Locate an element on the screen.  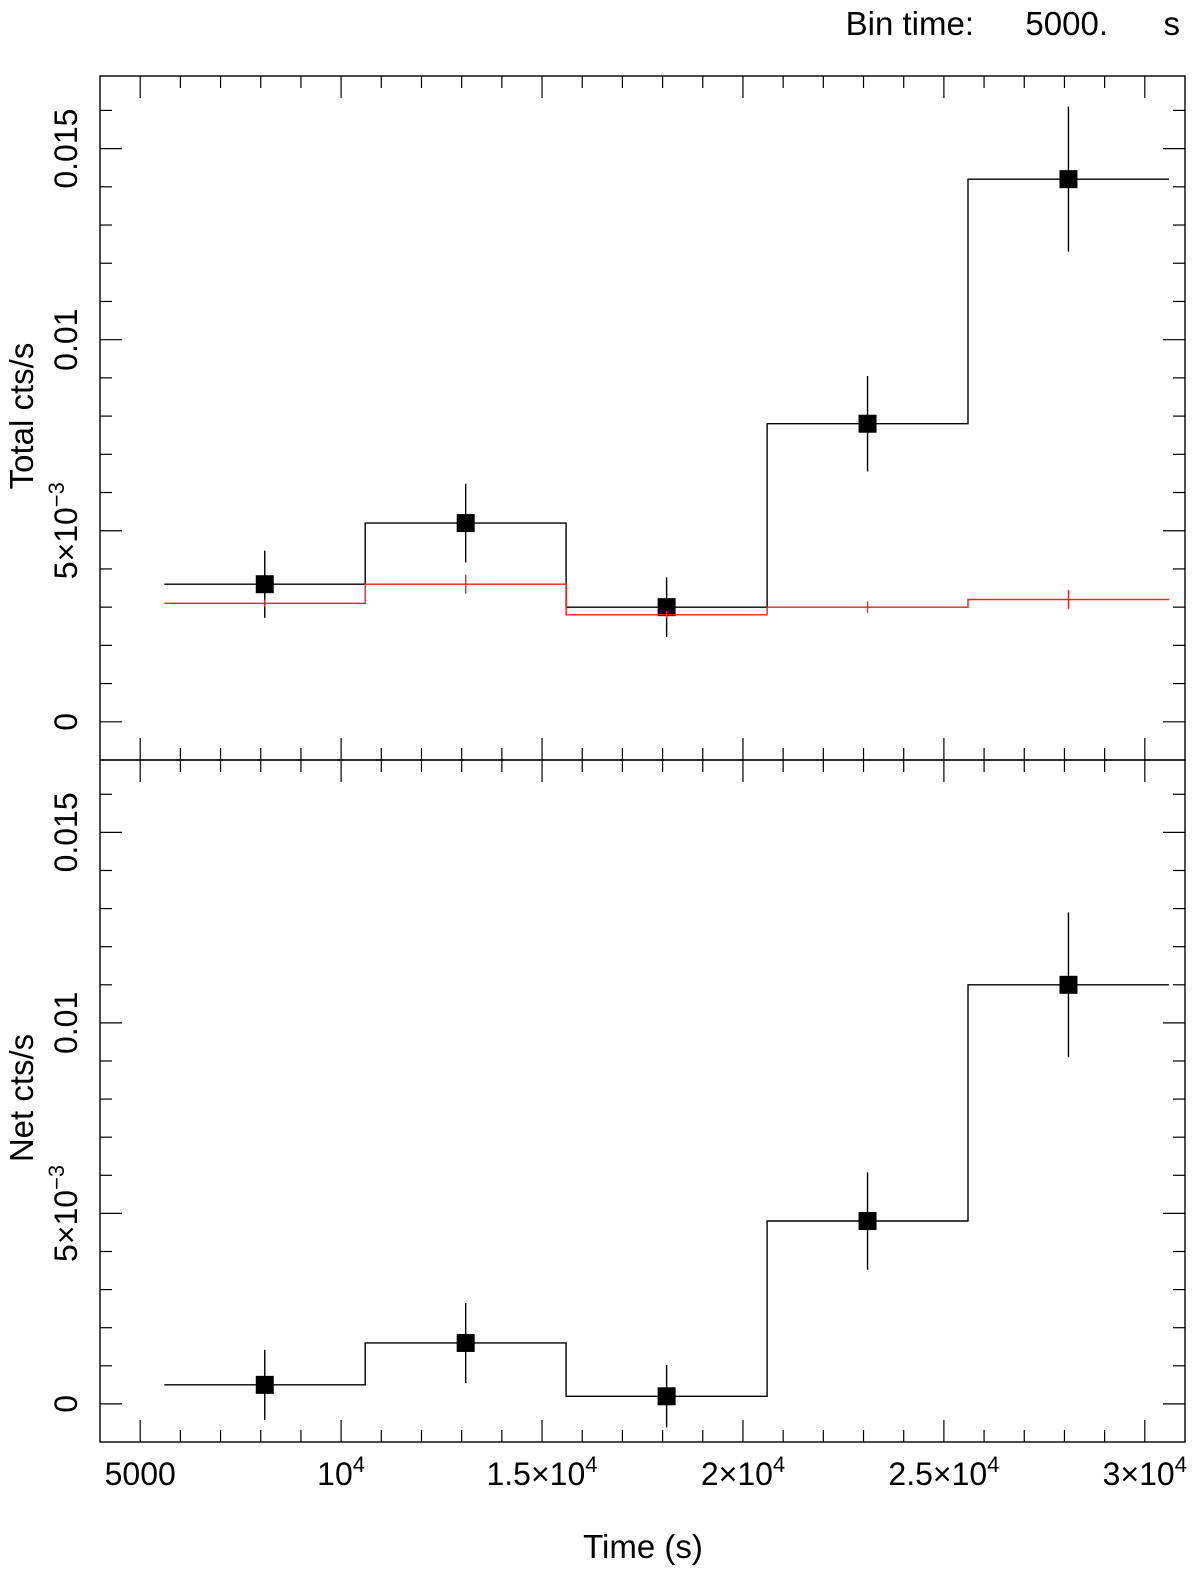
x-tick-label: 104 is located at coordinates (341, 1472).